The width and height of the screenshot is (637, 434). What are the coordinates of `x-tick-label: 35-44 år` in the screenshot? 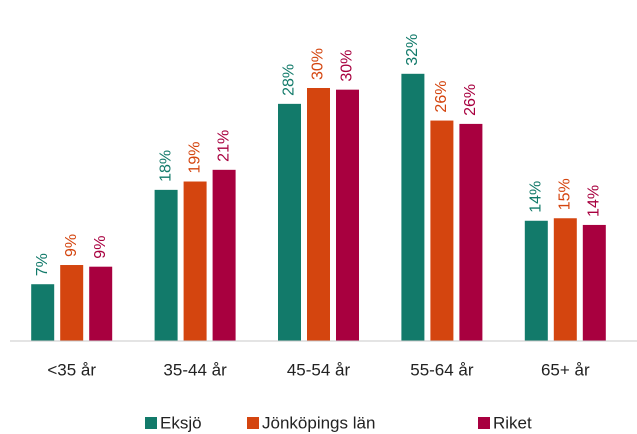 It's located at (195, 369).